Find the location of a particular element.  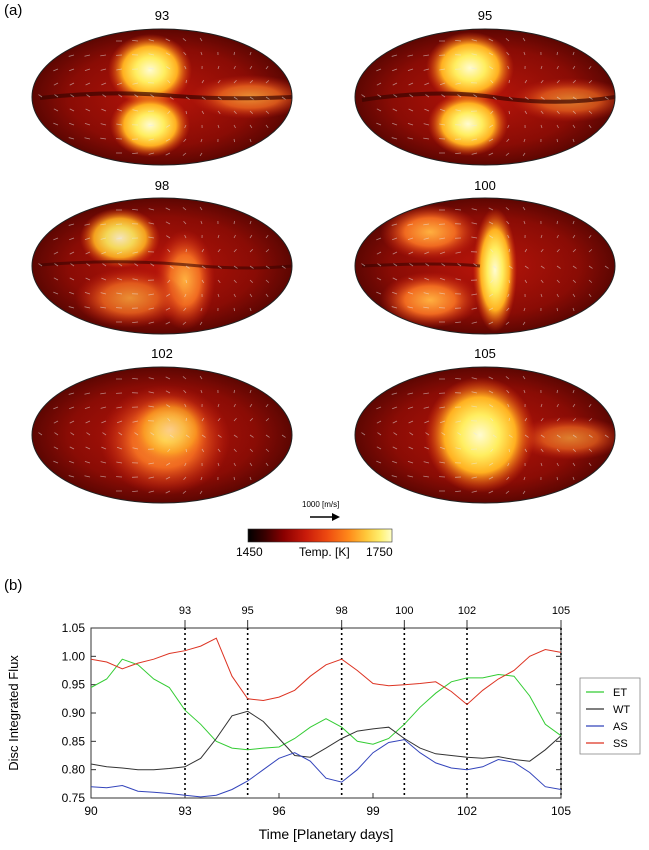

y-tick-label: 1.05 is located at coordinates (74, 628).